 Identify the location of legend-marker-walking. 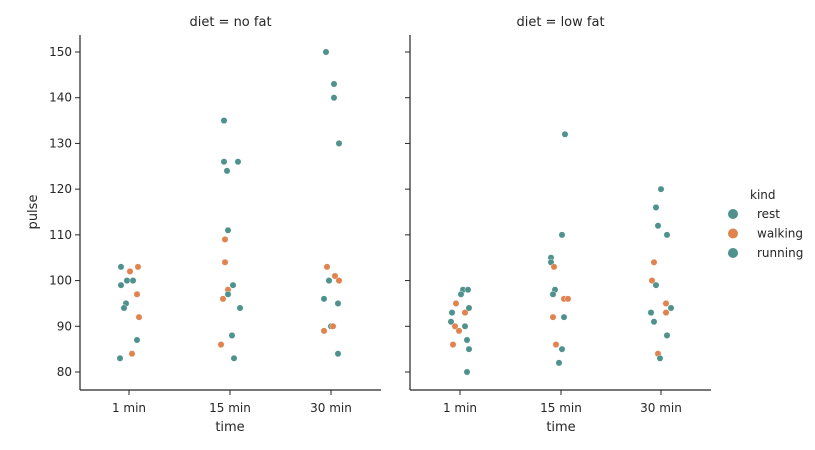
(733, 233).